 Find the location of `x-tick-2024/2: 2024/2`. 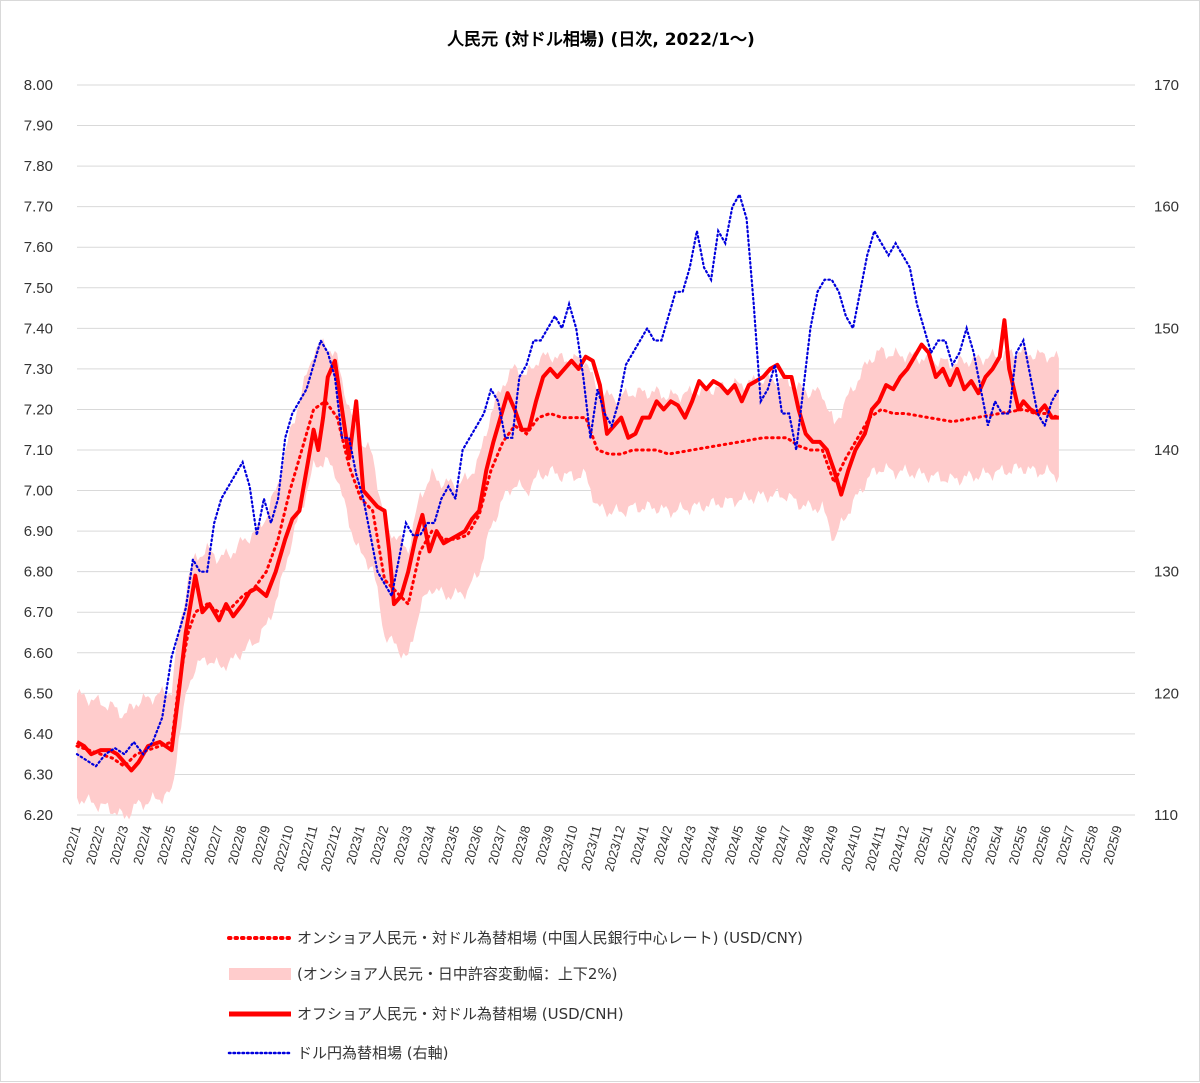

x-tick-2024/2: 2024/2 is located at coordinates (663, 845).